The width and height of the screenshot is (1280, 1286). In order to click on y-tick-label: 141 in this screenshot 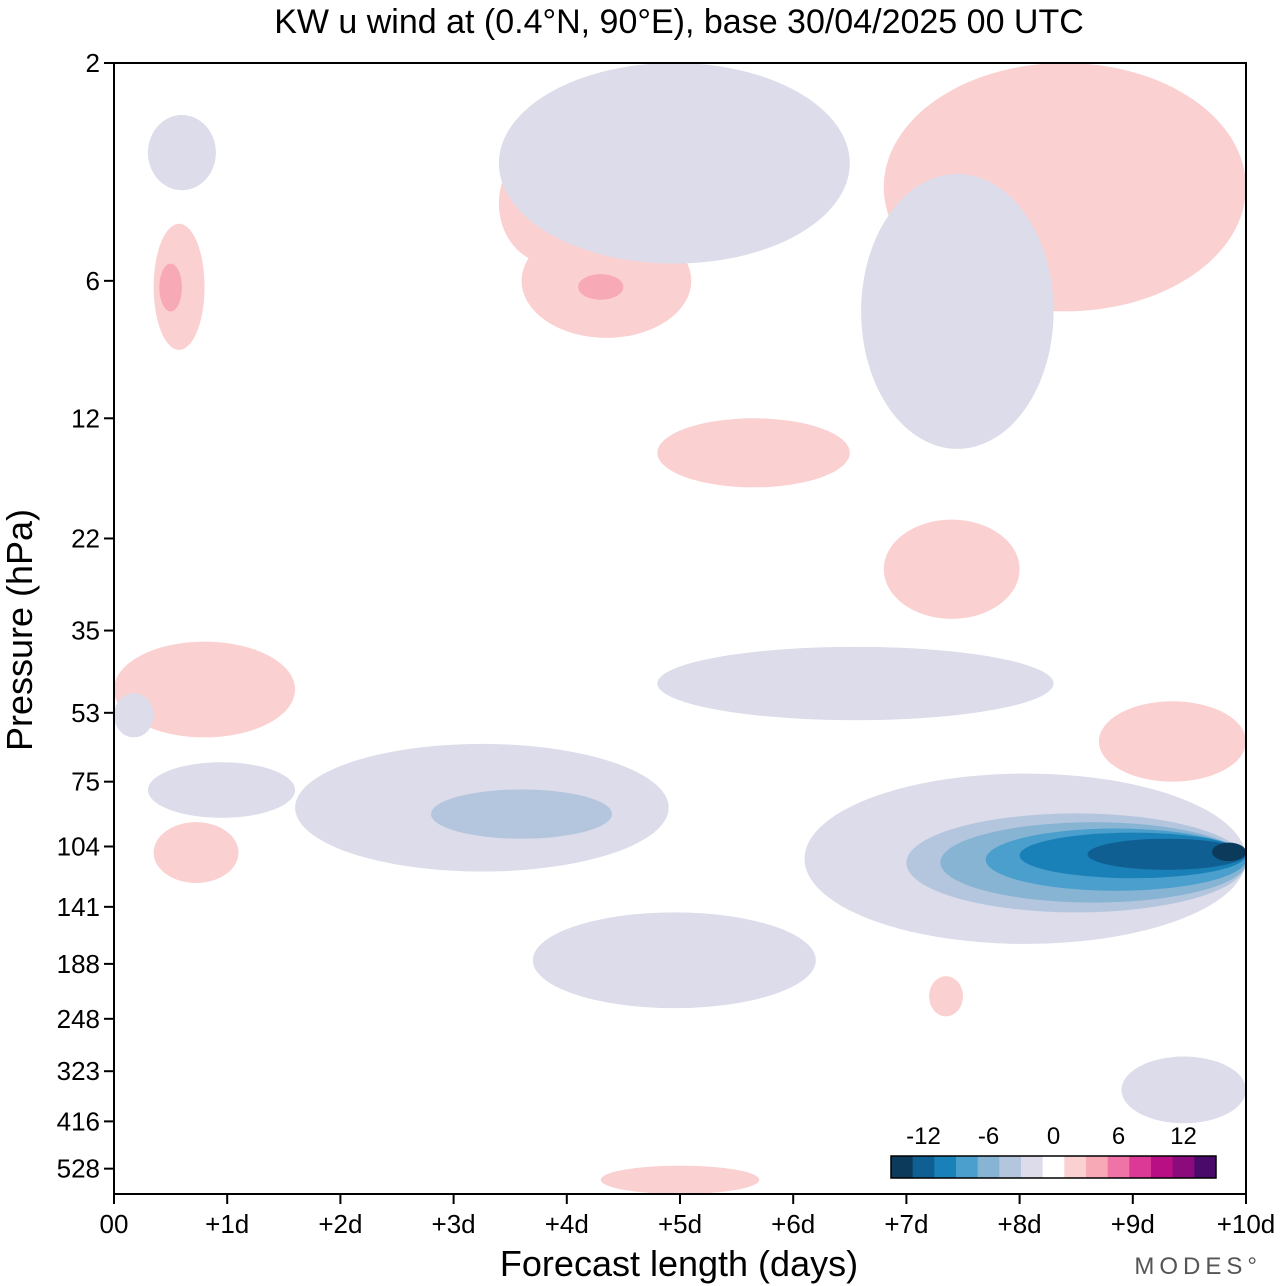, I will do `click(78, 907)`.